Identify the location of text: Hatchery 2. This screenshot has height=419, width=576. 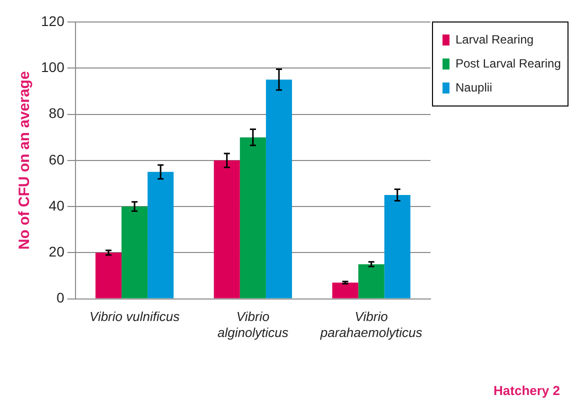
(527, 390).